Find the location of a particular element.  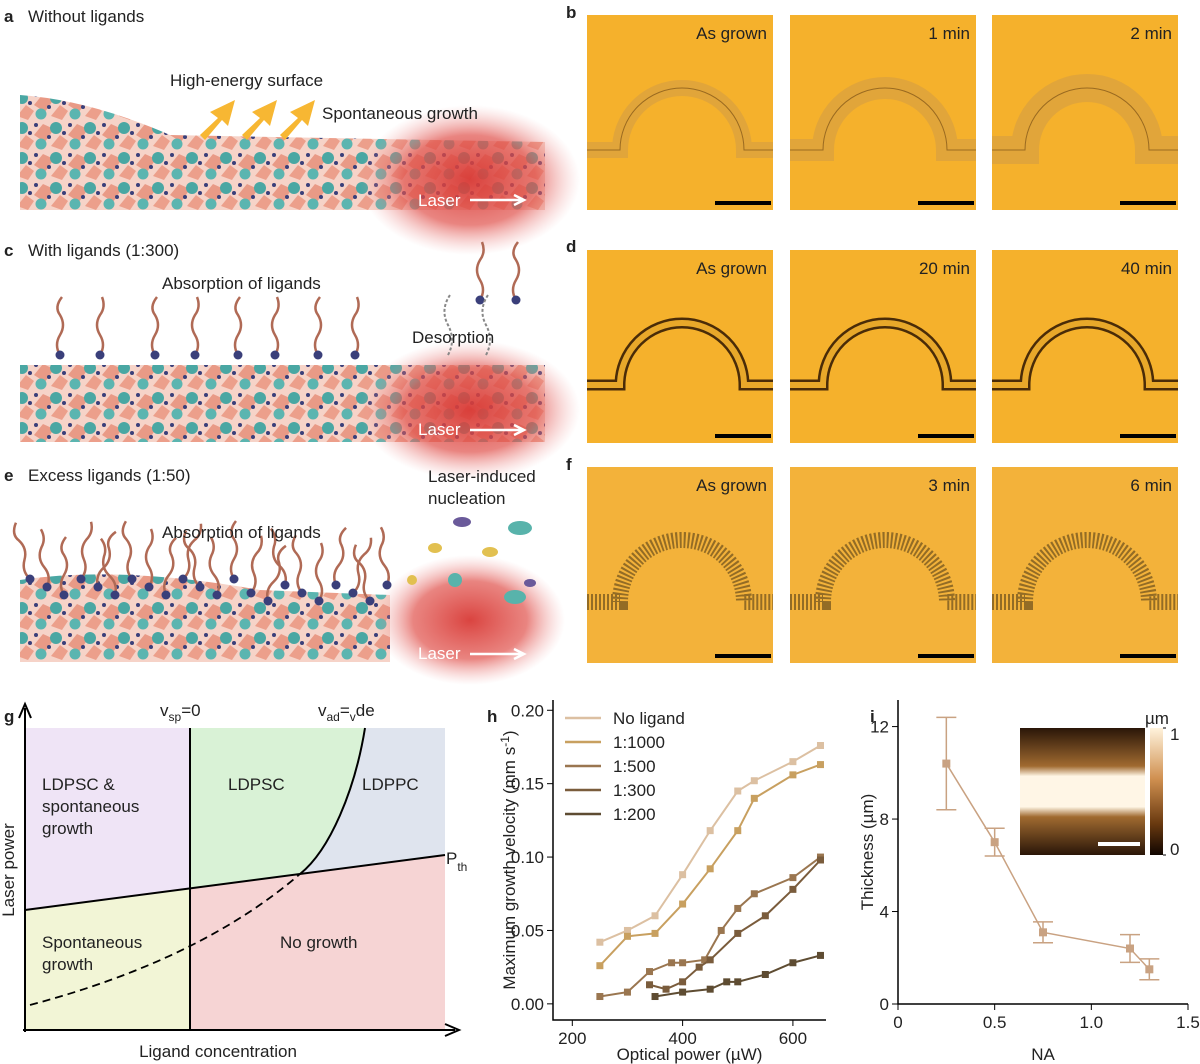

y-axis-title-part: -1 is located at coordinates (505, 741).